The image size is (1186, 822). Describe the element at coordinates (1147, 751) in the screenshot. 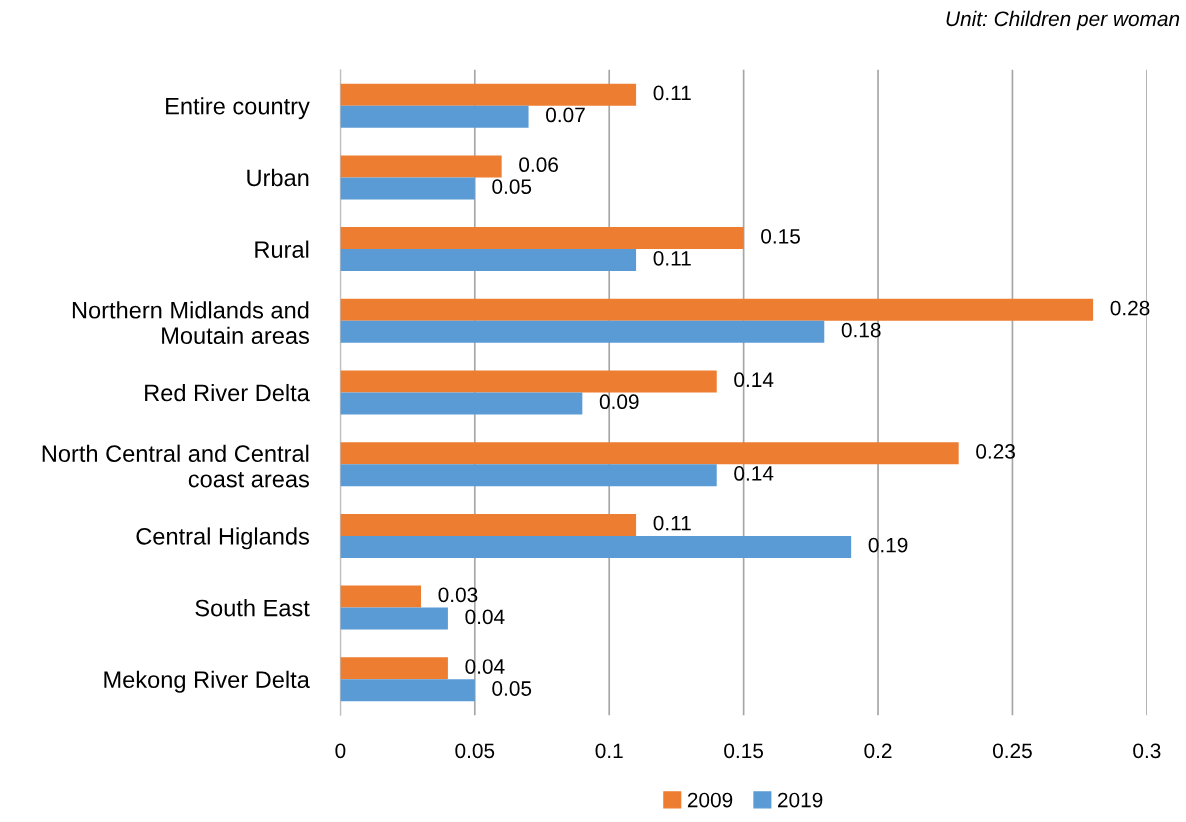

I see `x-tick-label: 0.3` at that location.